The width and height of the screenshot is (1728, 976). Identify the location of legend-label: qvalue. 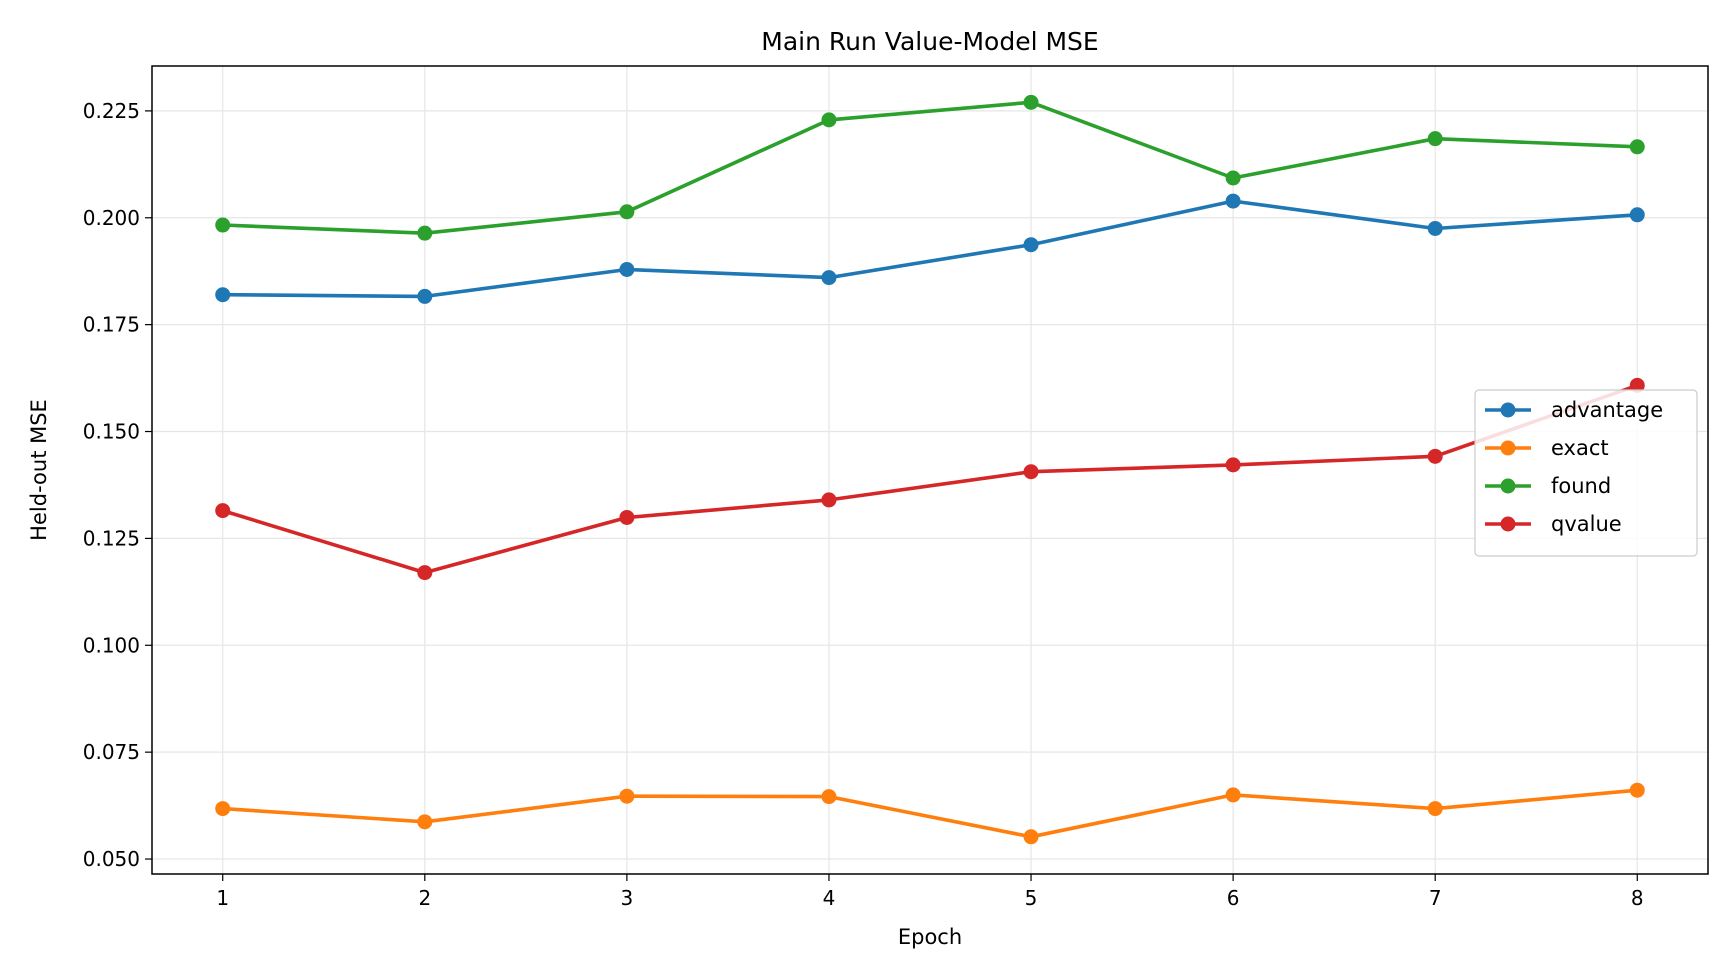
(1586, 524).